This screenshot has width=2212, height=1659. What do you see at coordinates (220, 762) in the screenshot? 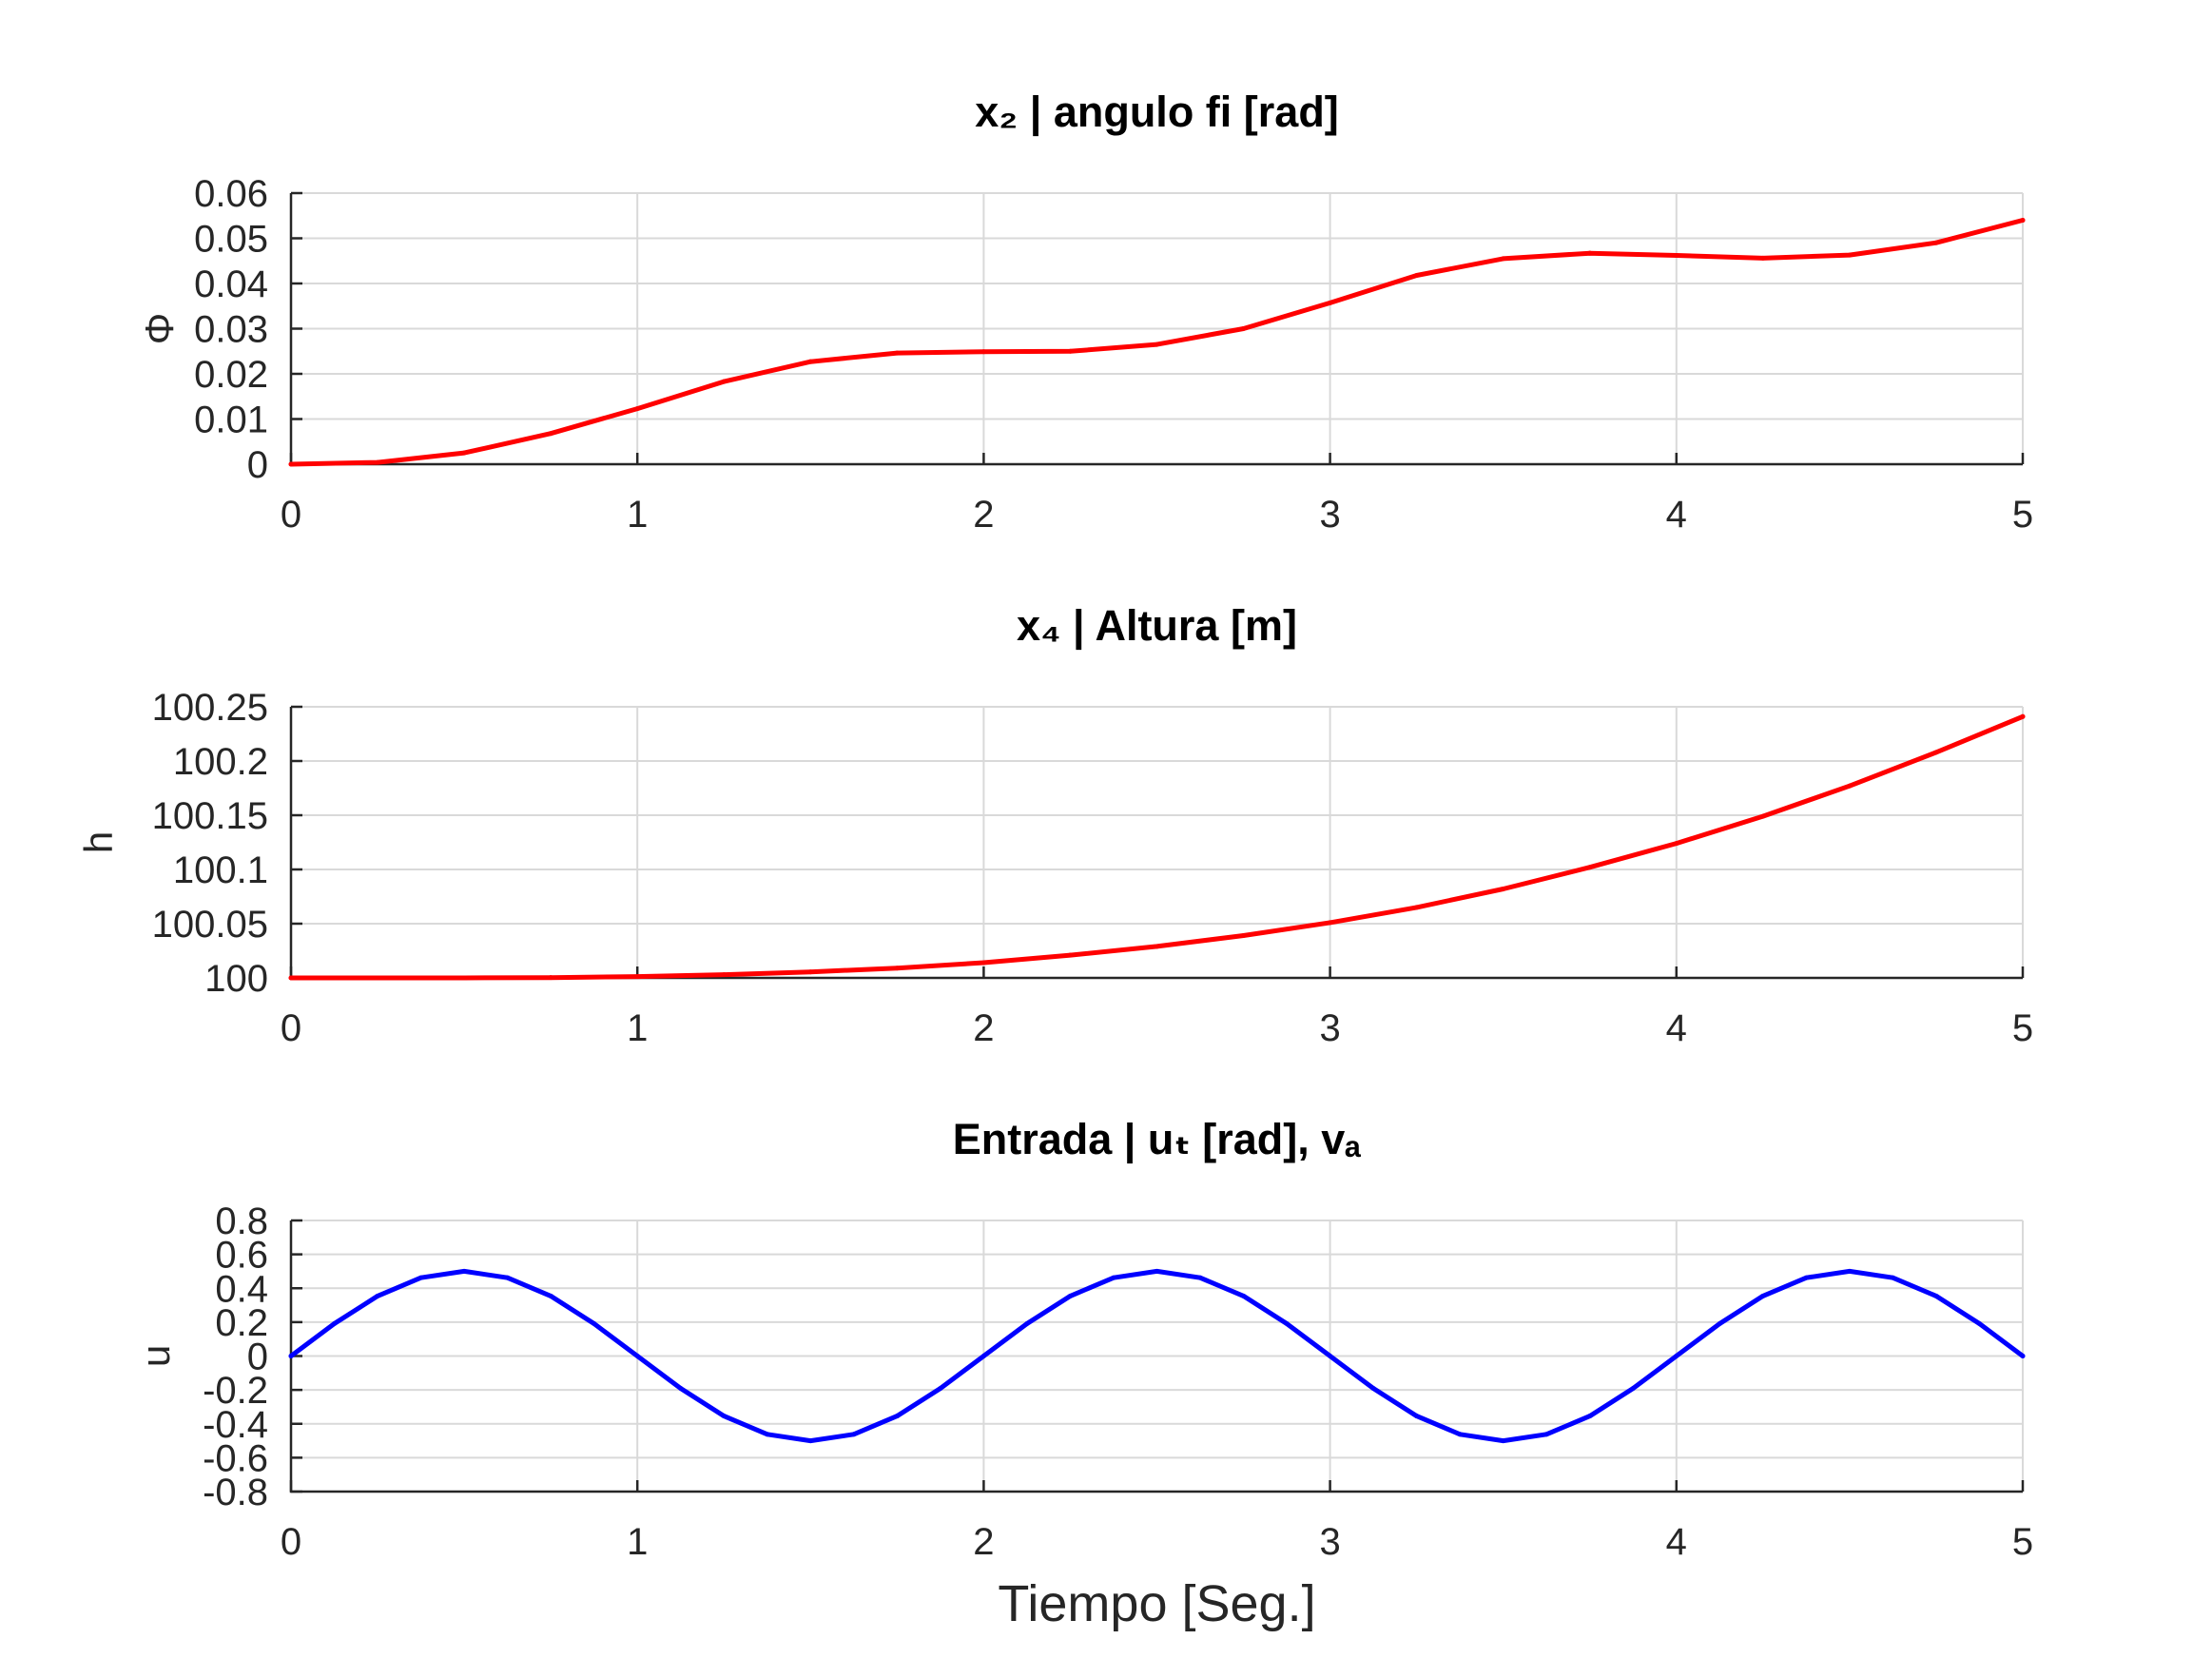
I see `y-tick-label: 100.2` at bounding box center [220, 762].